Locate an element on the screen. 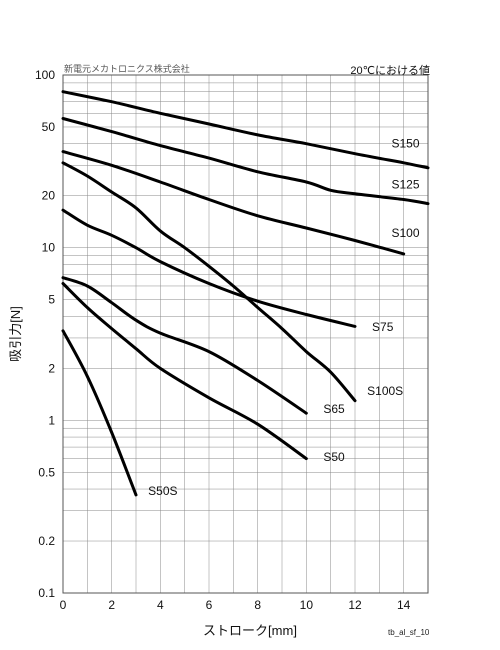 This screenshot has height=650, width=500. series-label-s125: S125 is located at coordinates (406, 185).